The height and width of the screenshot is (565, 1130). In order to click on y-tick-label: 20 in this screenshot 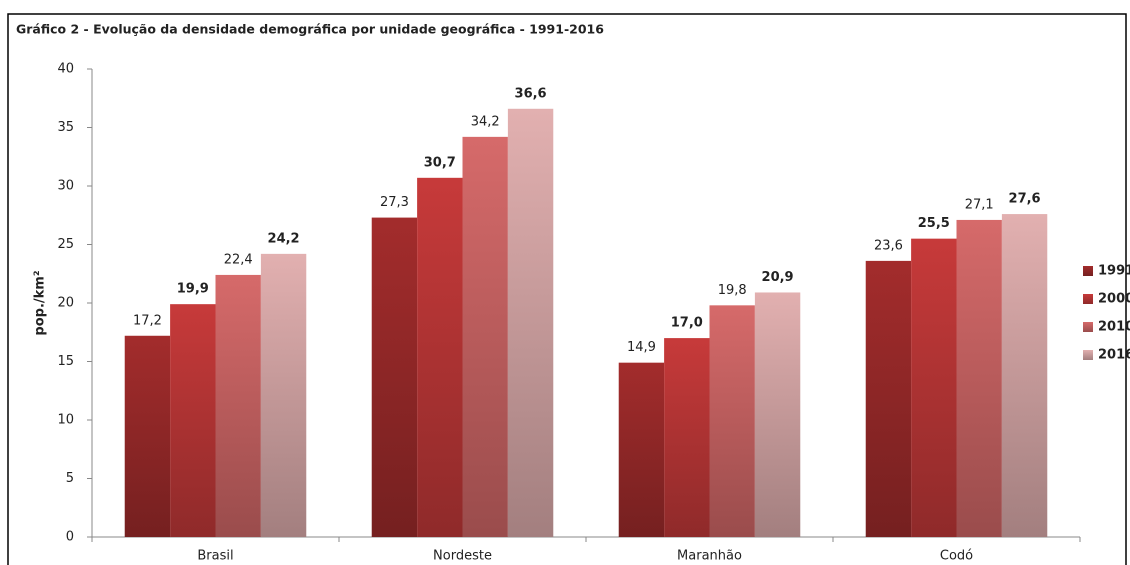, I will do `click(65, 303)`.